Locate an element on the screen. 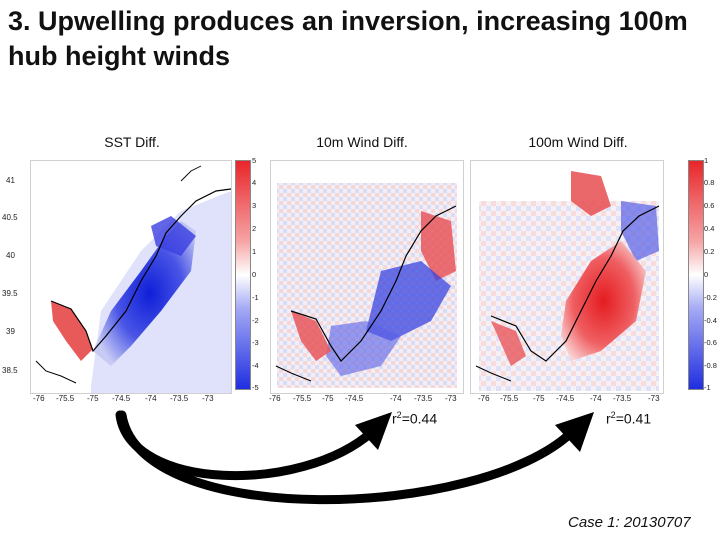 The height and width of the screenshot is (540, 720). wind10m-x-tick: -76 is located at coordinates (275, 398).